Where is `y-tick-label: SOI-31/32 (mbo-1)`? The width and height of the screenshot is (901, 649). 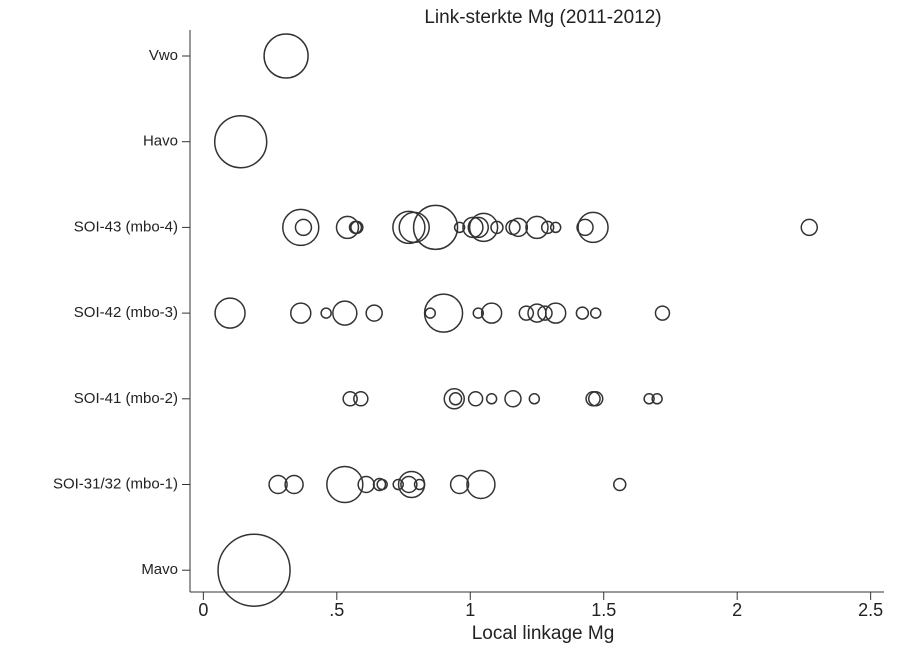
y-tick-label: SOI-31/32 (mbo-1) is located at coordinates (115, 483).